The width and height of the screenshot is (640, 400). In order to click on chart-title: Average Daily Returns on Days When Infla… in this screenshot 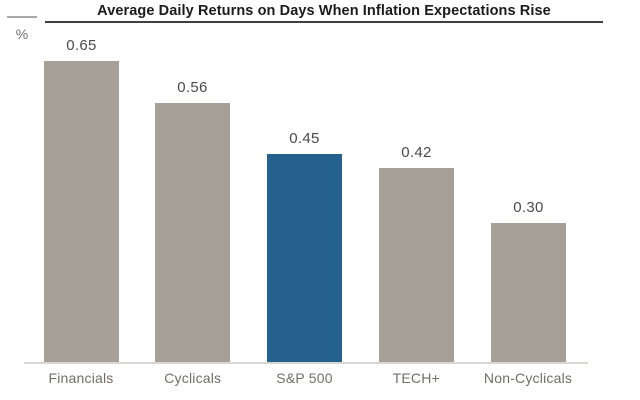, I will do `click(324, 11)`.